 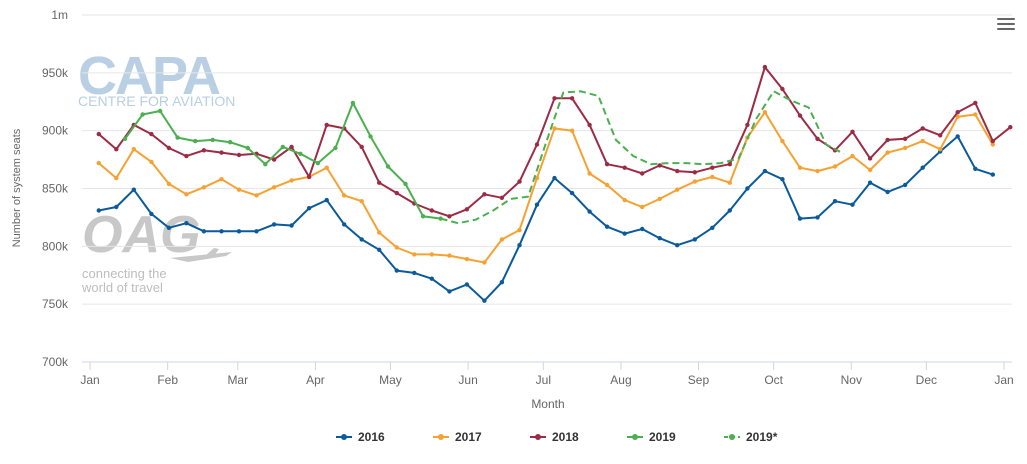 I want to click on legend-item: 2017, so click(x=457, y=437).